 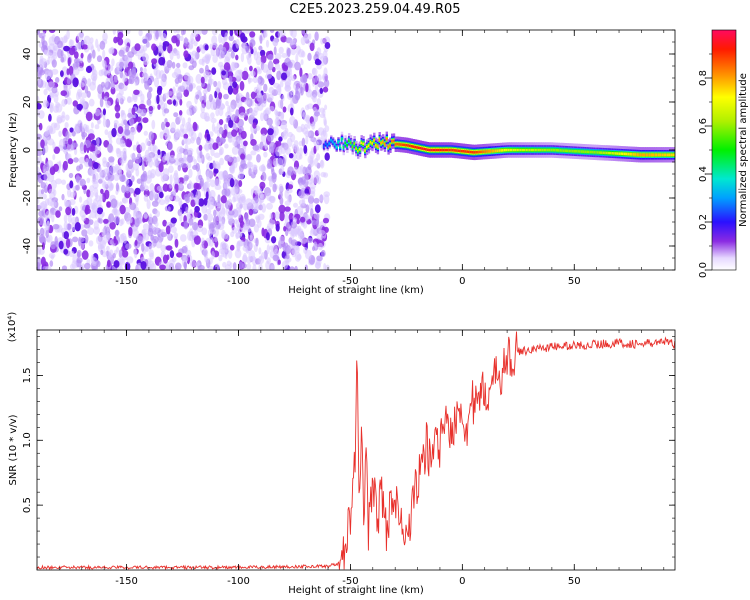 What do you see at coordinates (356, 290) in the screenshot?
I see `top-x-axis-title: Height of straight line (km)` at bounding box center [356, 290].